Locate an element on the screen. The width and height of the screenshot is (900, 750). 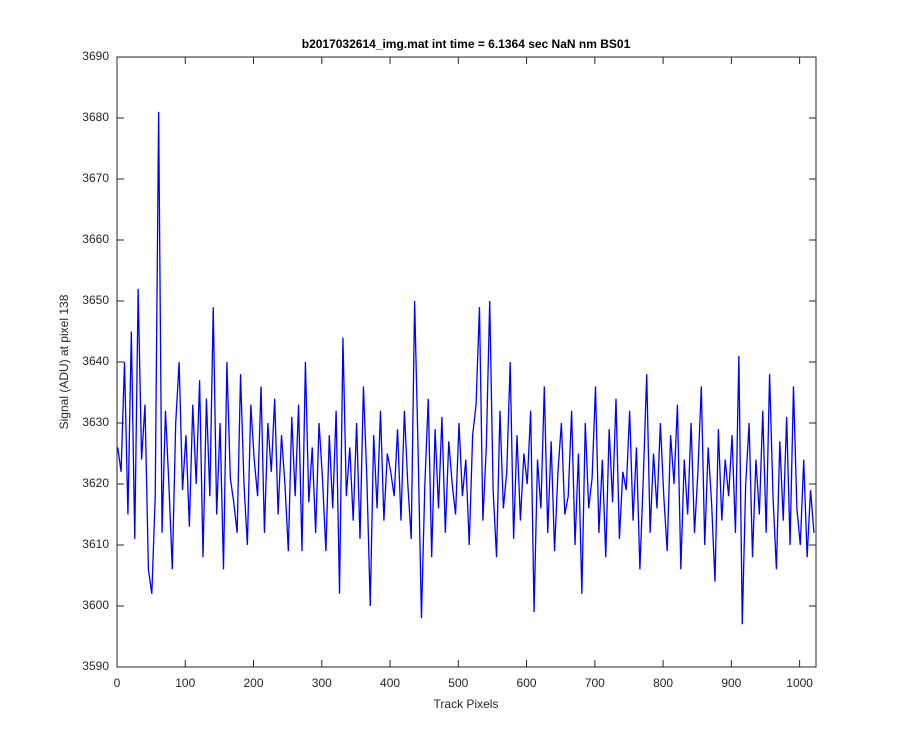
y-tick-label: 3640 is located at coordinates (95, 361).